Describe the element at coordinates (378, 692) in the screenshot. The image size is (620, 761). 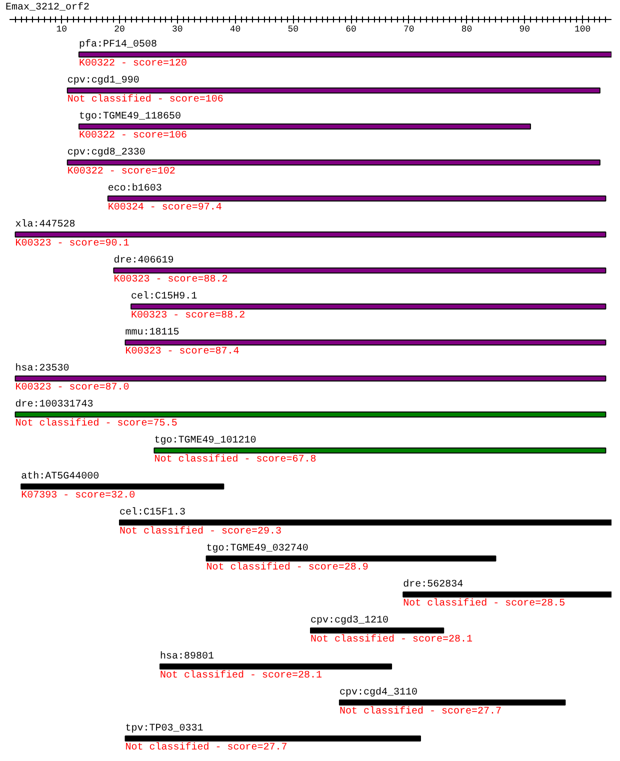
I see `y-tick-label: cpv:cgd4_3110` at that location.